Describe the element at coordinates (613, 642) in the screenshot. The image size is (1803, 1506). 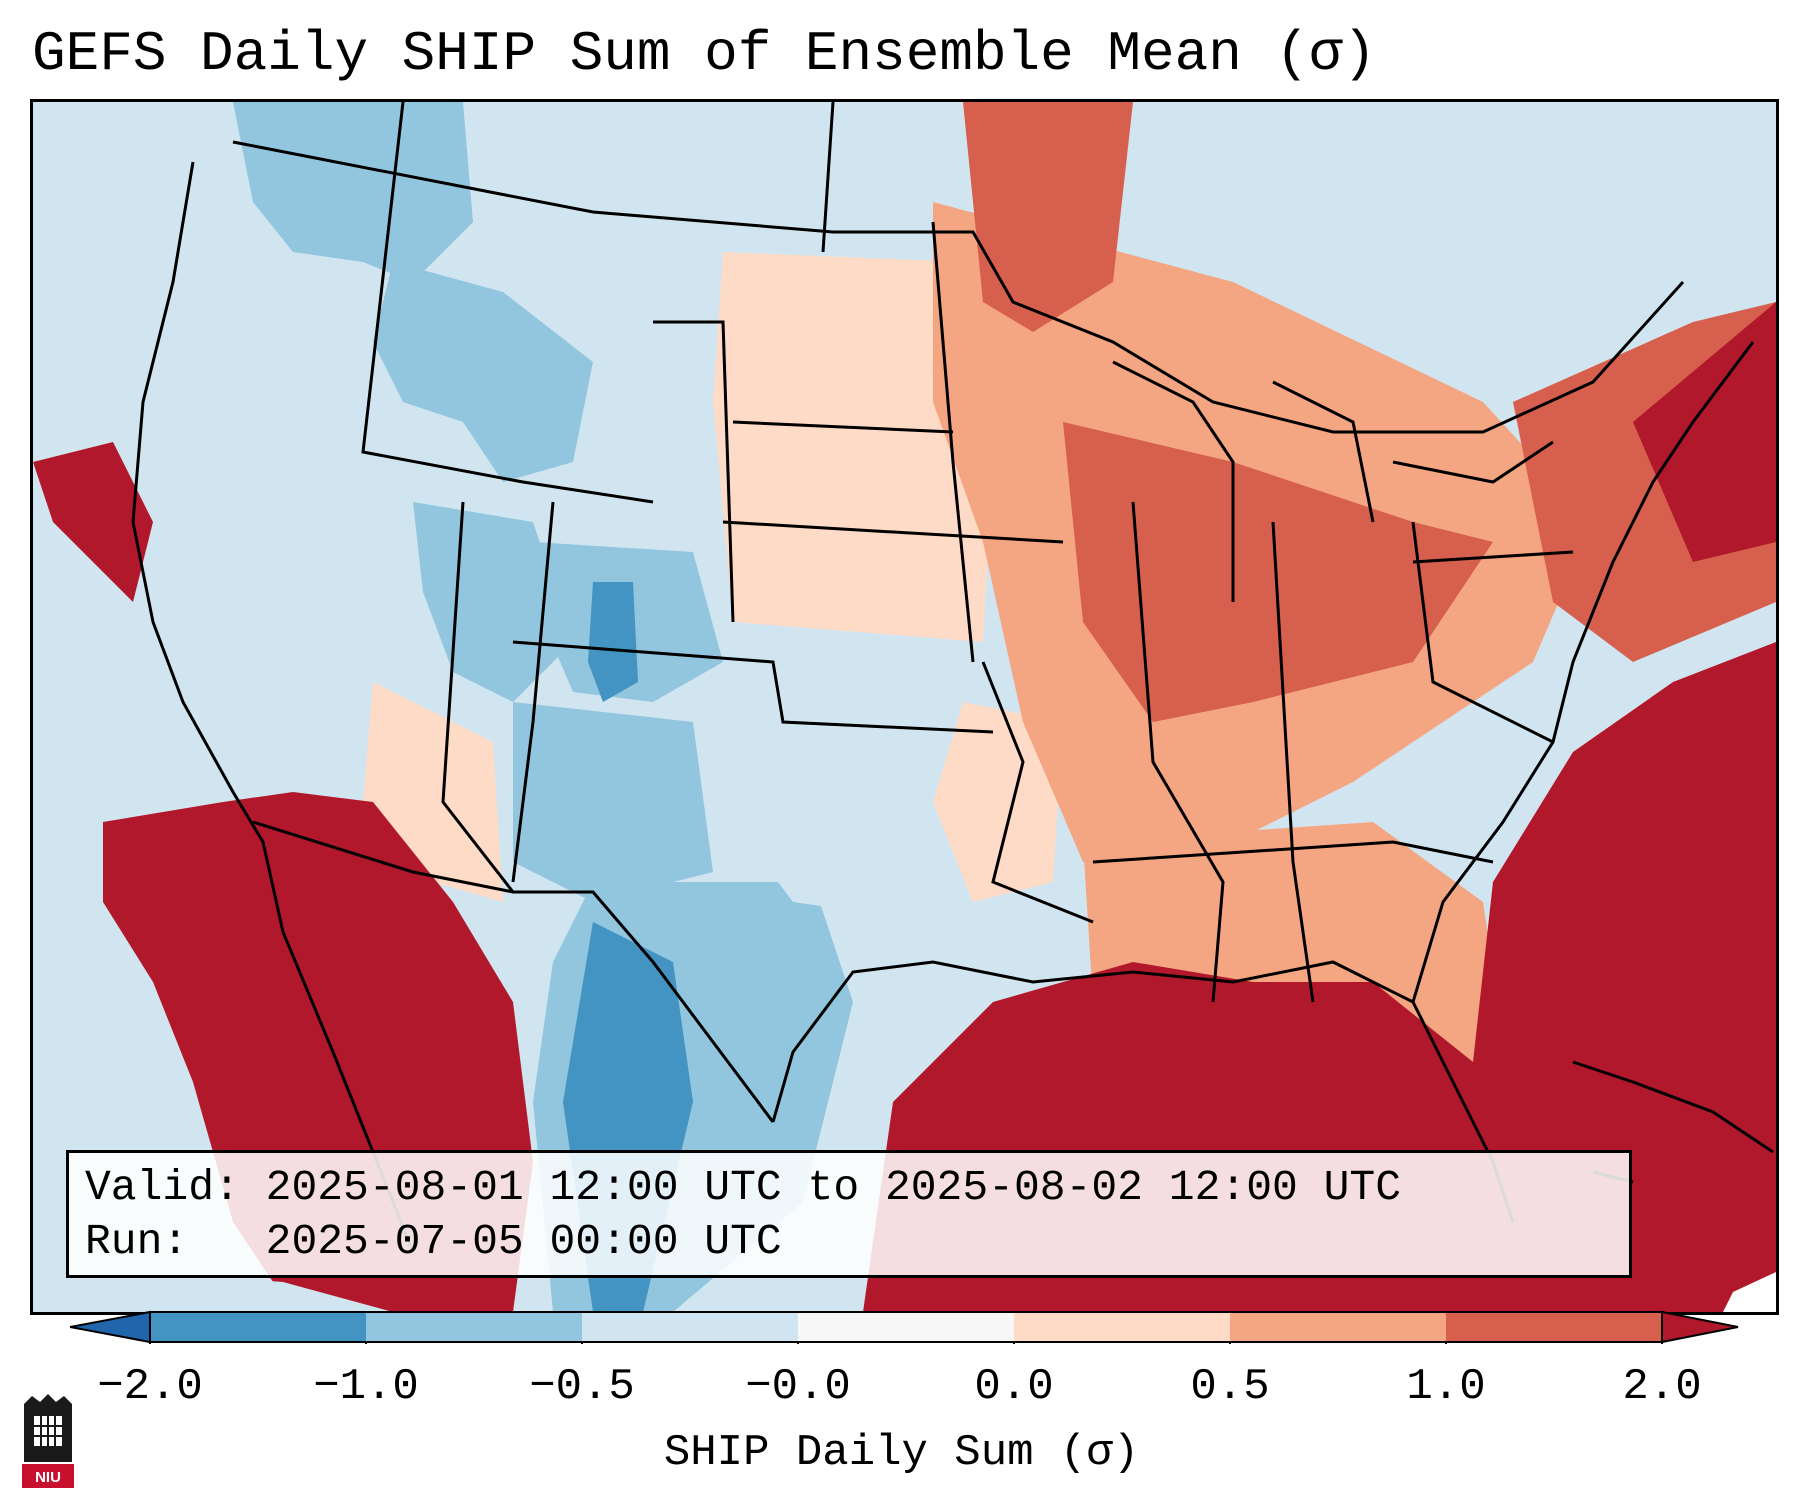
I see `region-dark-blue-co` at that location.